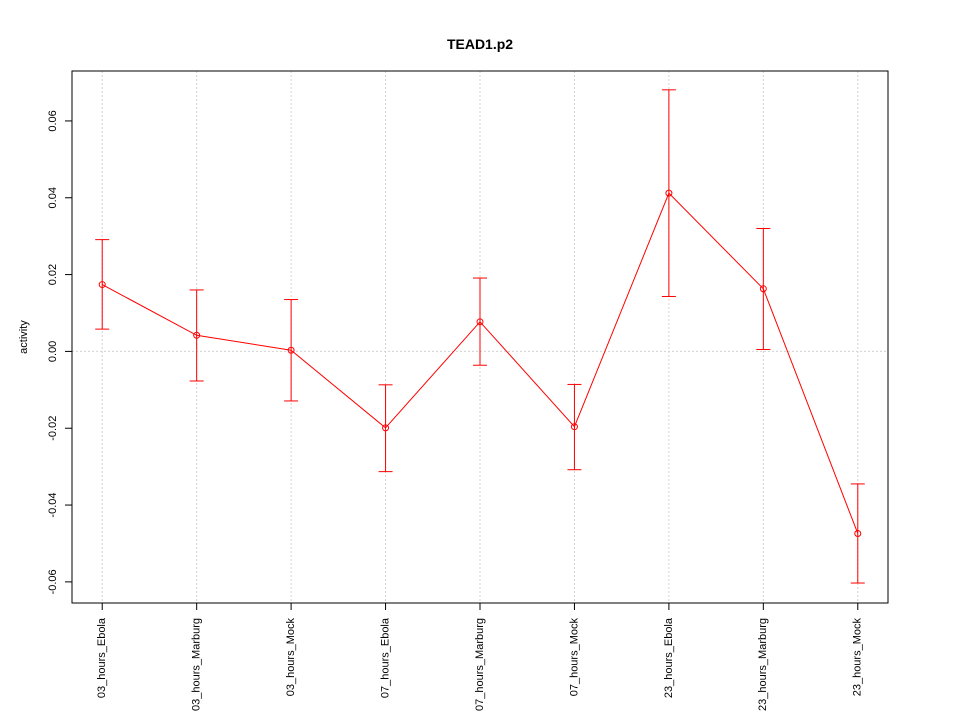 Image resolution: width=960 pixels, height=720 pixels. What do you see at coordinates (60, 352) in the screenshot?
I see `y-axis: -0.06 -0.04 -0.02 0.00 0.02 0.04 0.06` at bounding box center [60, 352].